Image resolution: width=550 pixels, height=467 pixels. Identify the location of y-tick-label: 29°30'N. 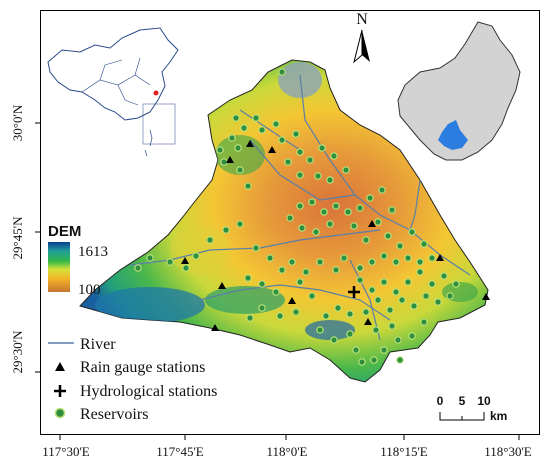
(17, 352).